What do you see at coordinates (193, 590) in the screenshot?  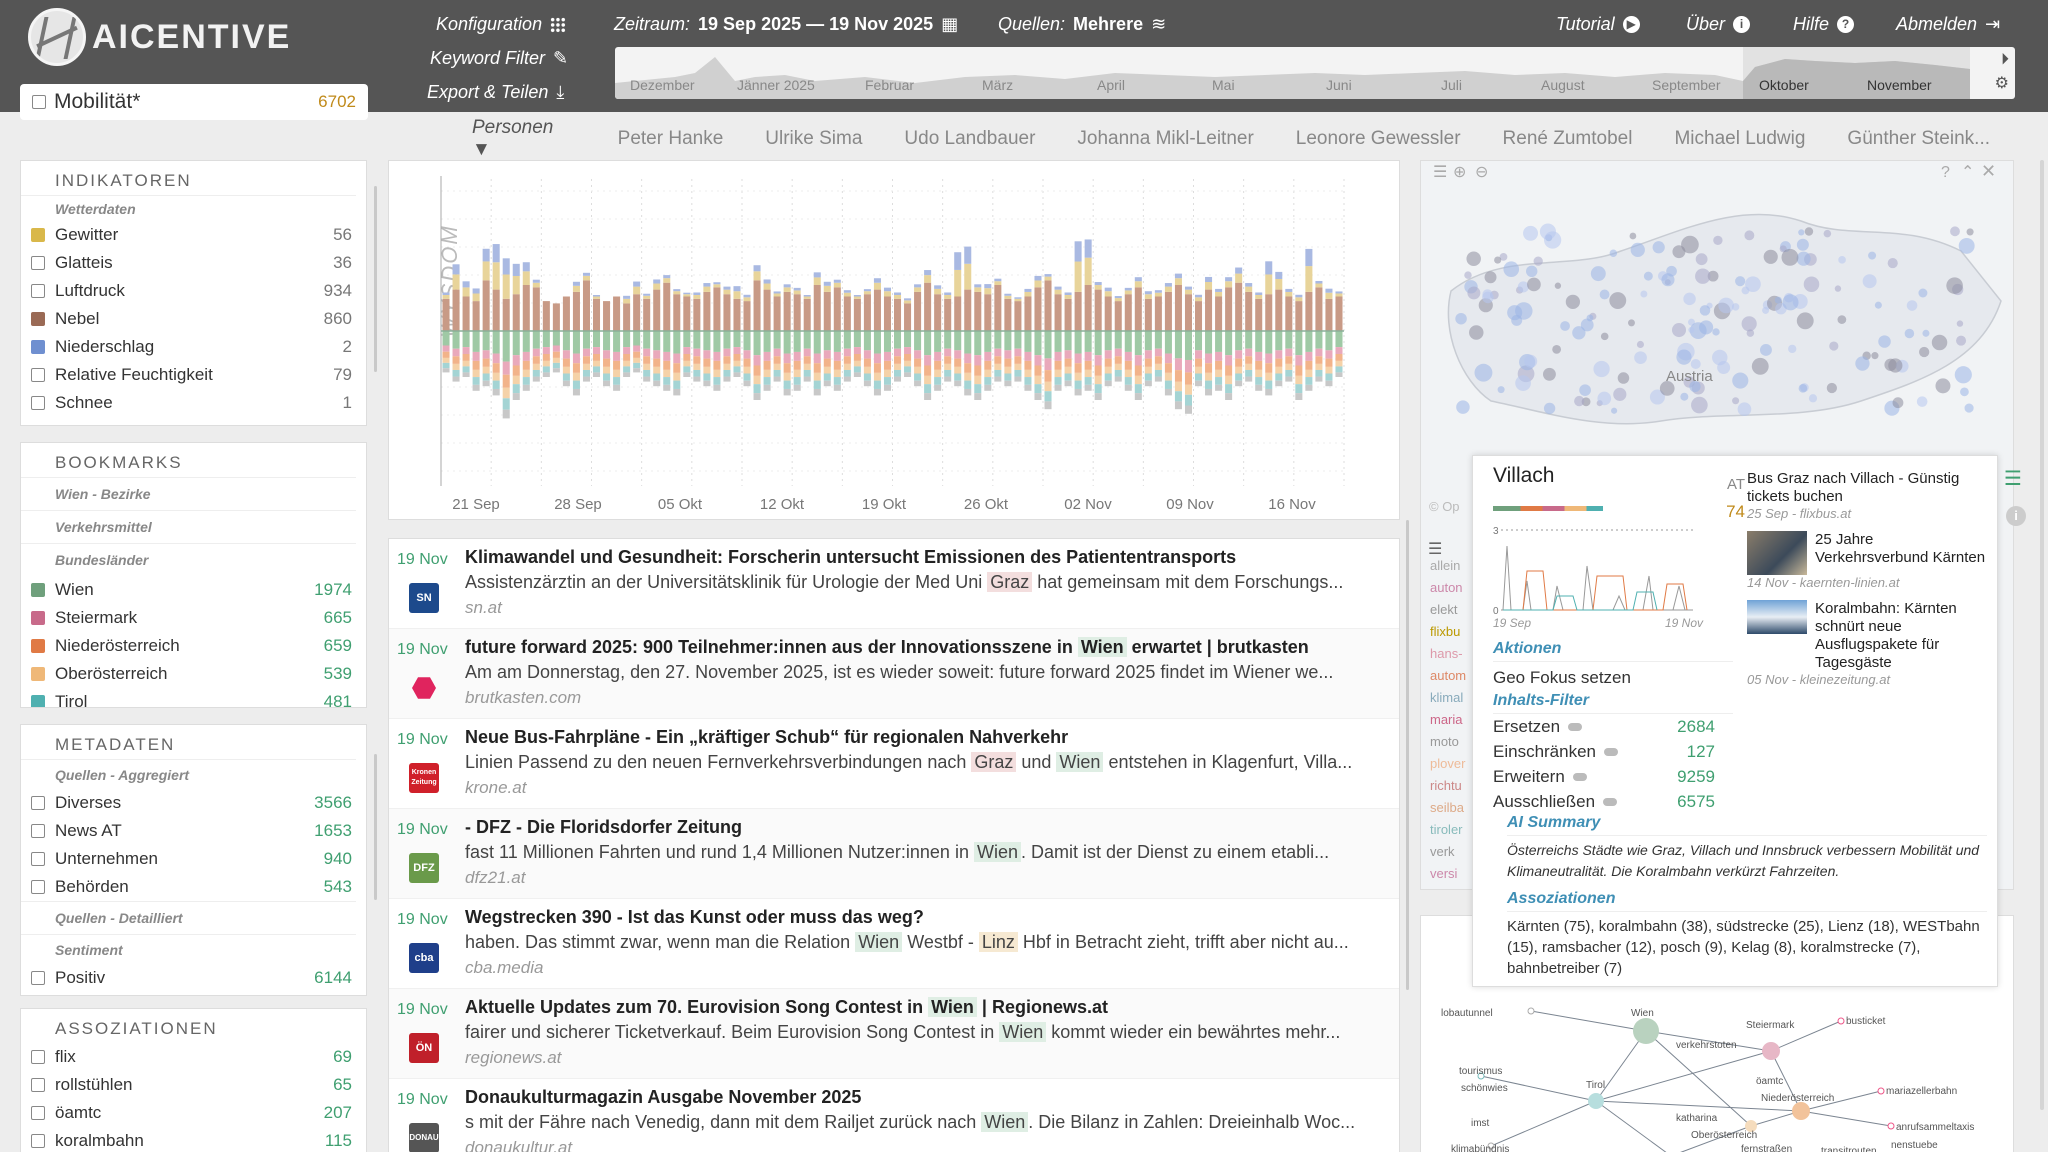 I see `list-item: Wien 1974` at bounding box center [193, 590].